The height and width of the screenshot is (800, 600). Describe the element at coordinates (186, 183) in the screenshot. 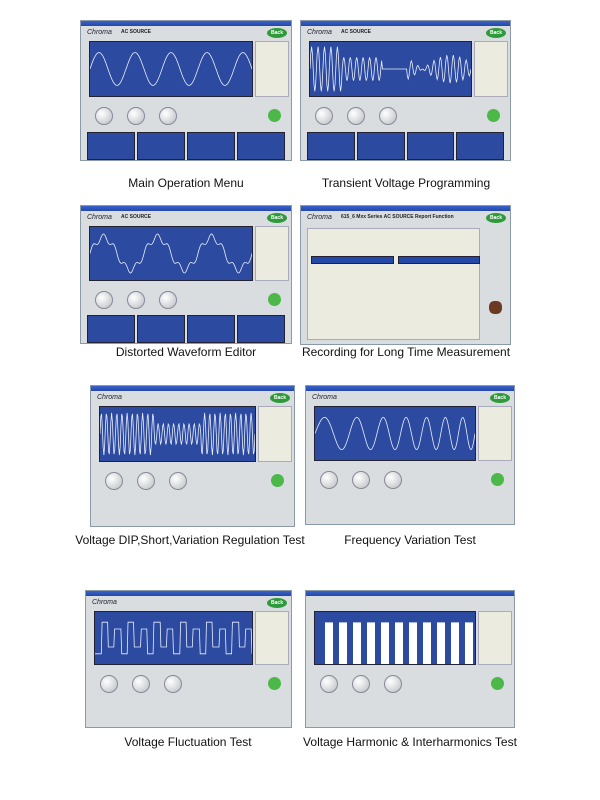

I see `caption: Main Operation Menu` at that location.